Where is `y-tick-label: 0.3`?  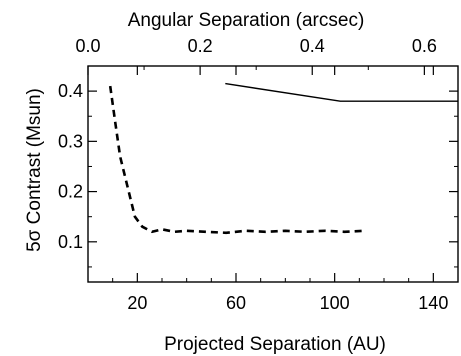
y-tick-label: 0.3 is located at coordinates (70, 141).